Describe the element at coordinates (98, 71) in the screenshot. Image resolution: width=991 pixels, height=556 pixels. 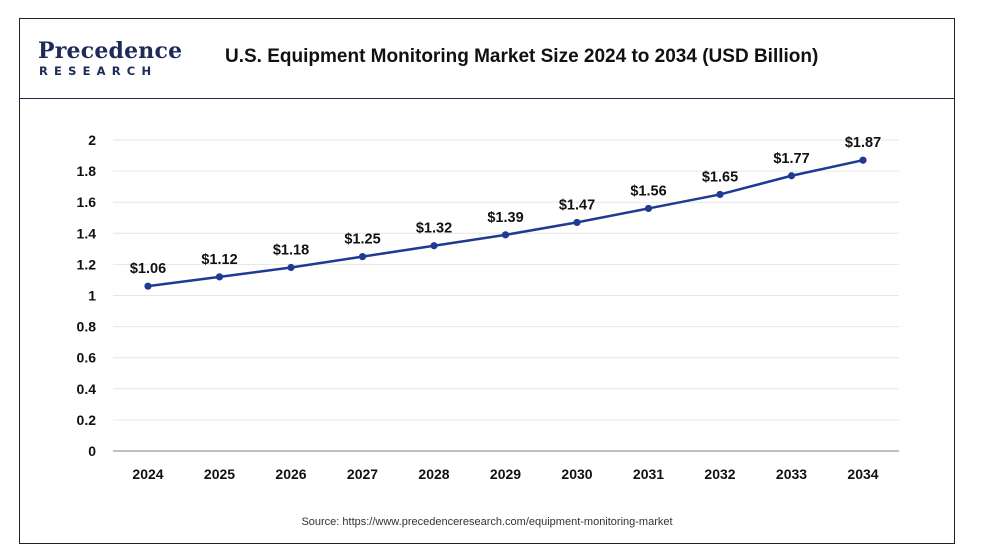
I see `logo-subtitle: RESEARCH` at that location.